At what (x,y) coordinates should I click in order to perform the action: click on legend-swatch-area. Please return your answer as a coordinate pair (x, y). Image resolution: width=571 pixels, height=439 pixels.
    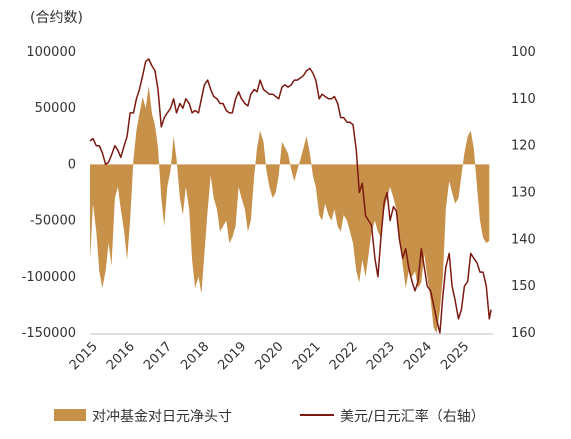
    Looking at the image, I should click on (70, 415).